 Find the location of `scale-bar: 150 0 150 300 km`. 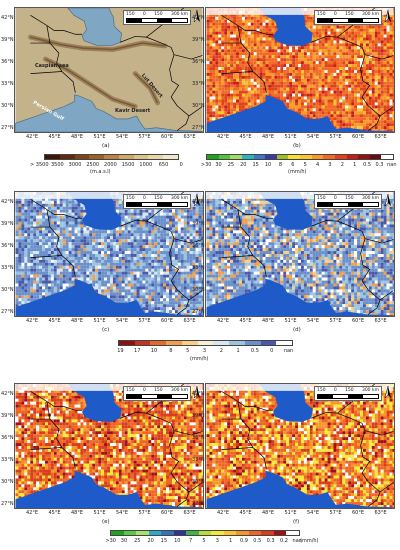

scale-bar: 150 0 150 300 km is located at coordinates (348, 17).